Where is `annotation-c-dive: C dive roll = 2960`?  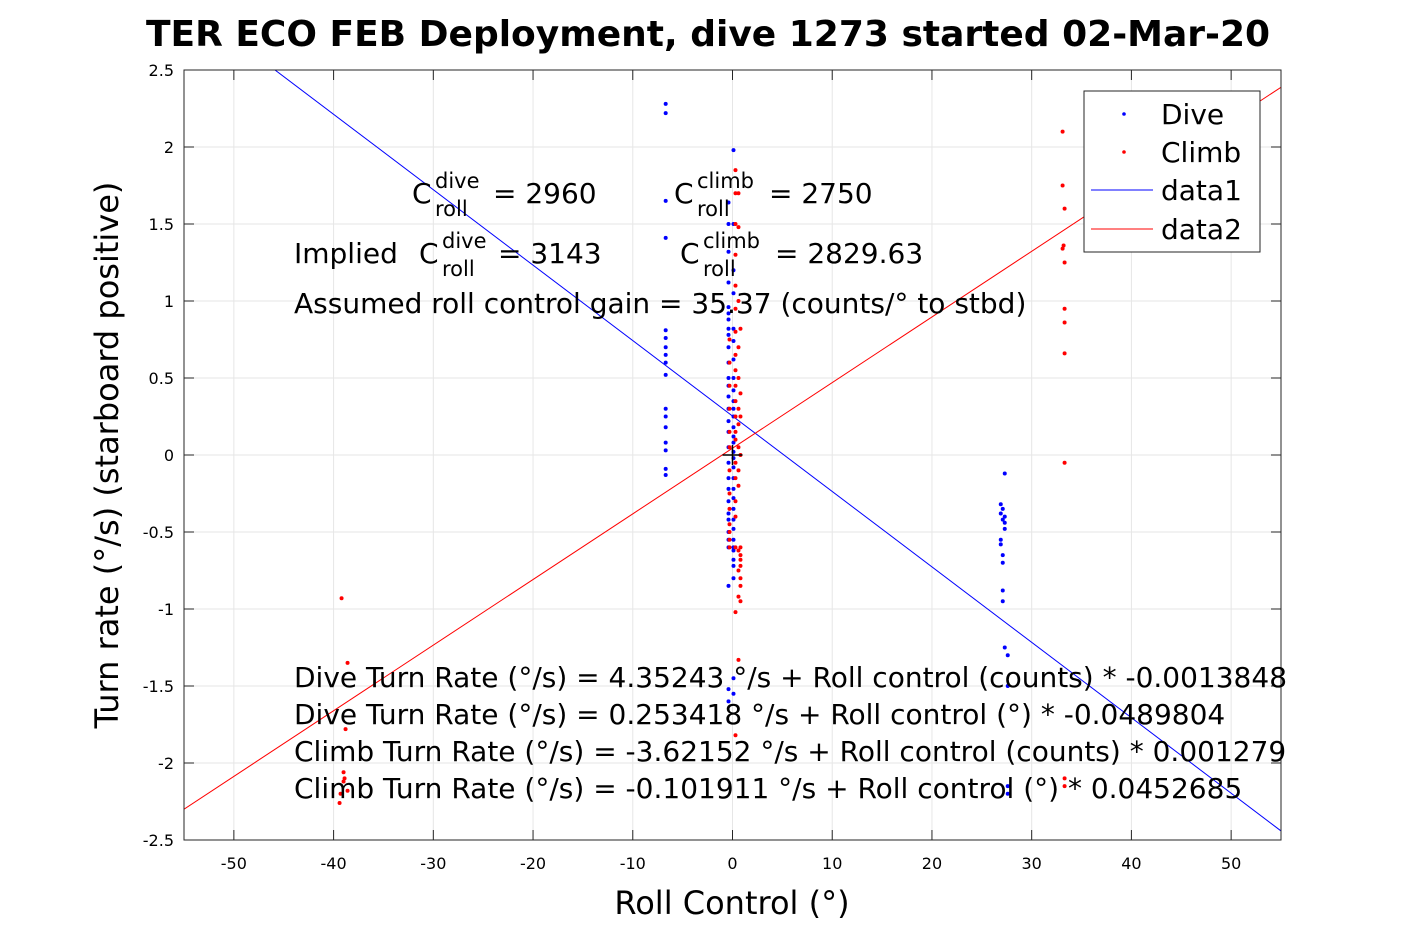
annotation-c-dive: C dive roll = 2960 is located at coordinates (504, 195).